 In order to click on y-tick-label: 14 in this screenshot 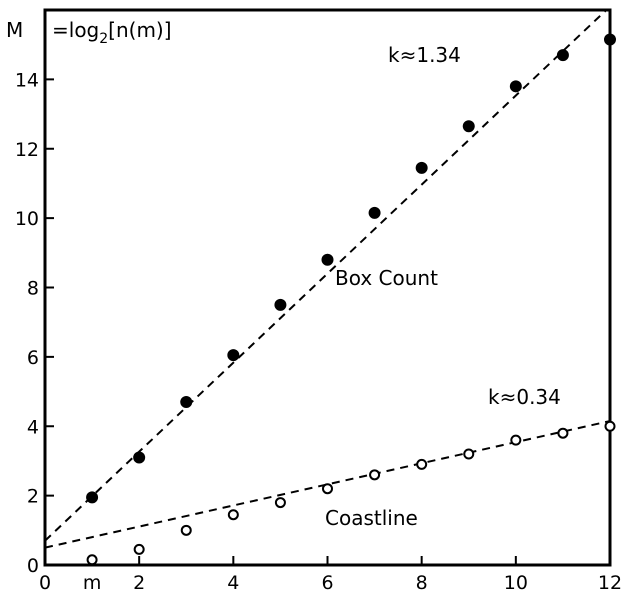, I will do `click(27, 80)`.